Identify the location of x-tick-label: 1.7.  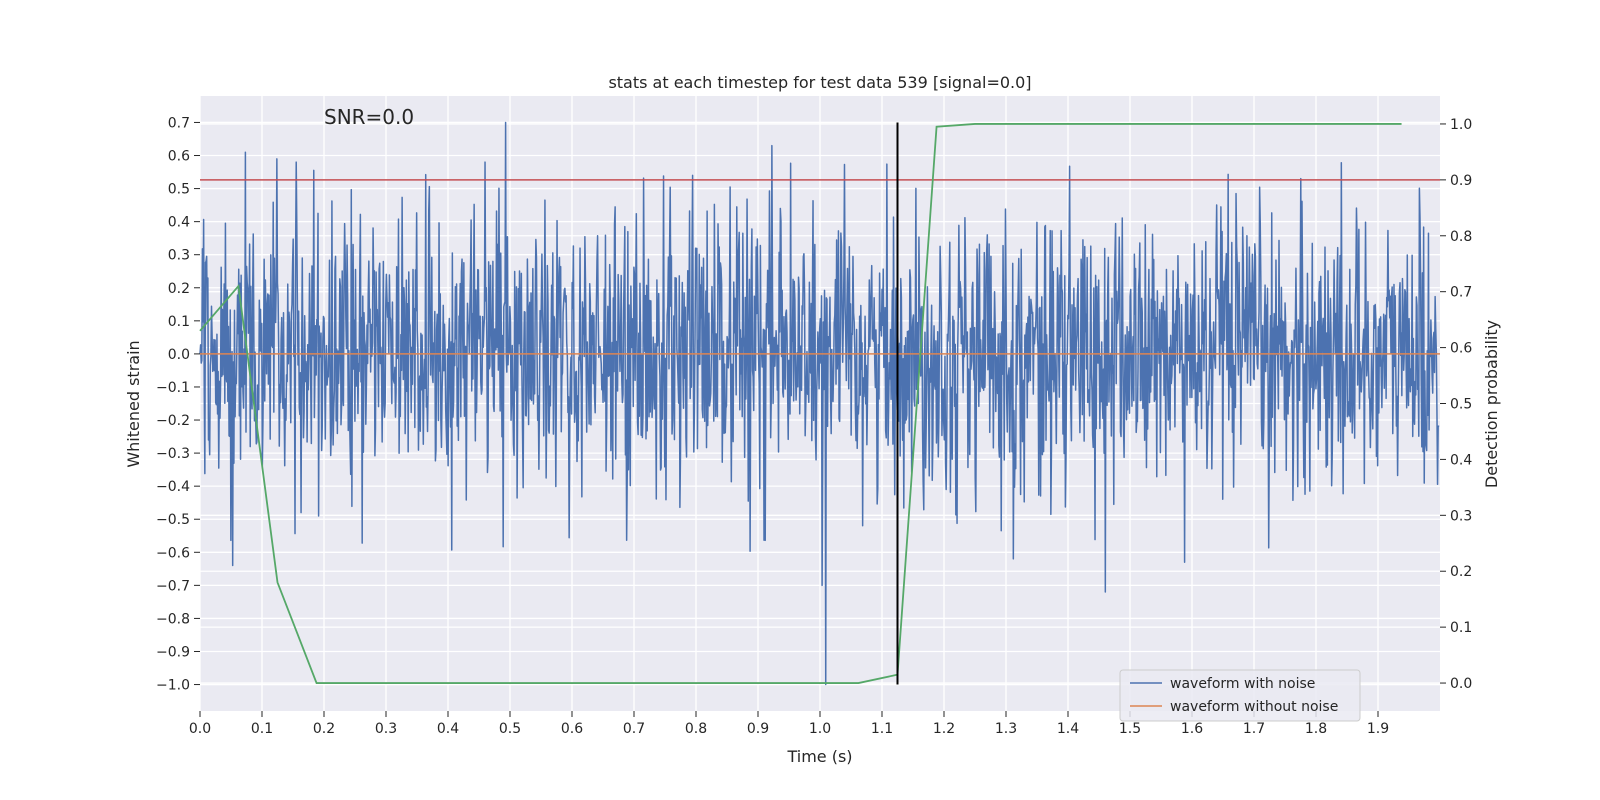
(1254, 729).